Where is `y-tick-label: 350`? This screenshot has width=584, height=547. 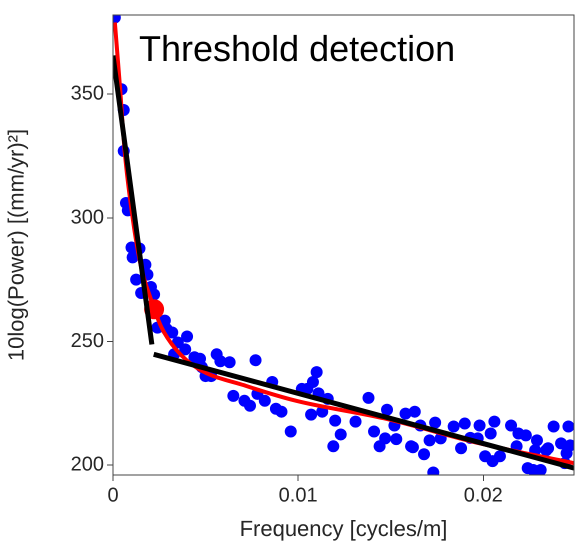 y-tick-label: 350 is located at coordinates (87, 93).